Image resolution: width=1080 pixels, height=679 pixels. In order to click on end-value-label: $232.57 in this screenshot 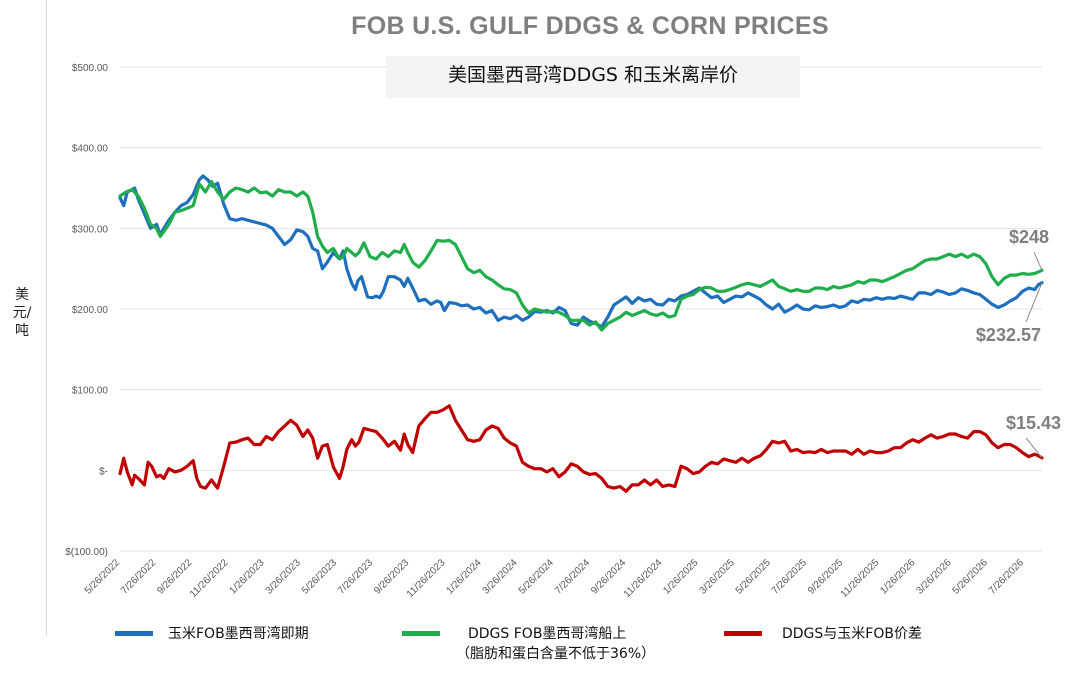, I will do `click(1008, 335)`.